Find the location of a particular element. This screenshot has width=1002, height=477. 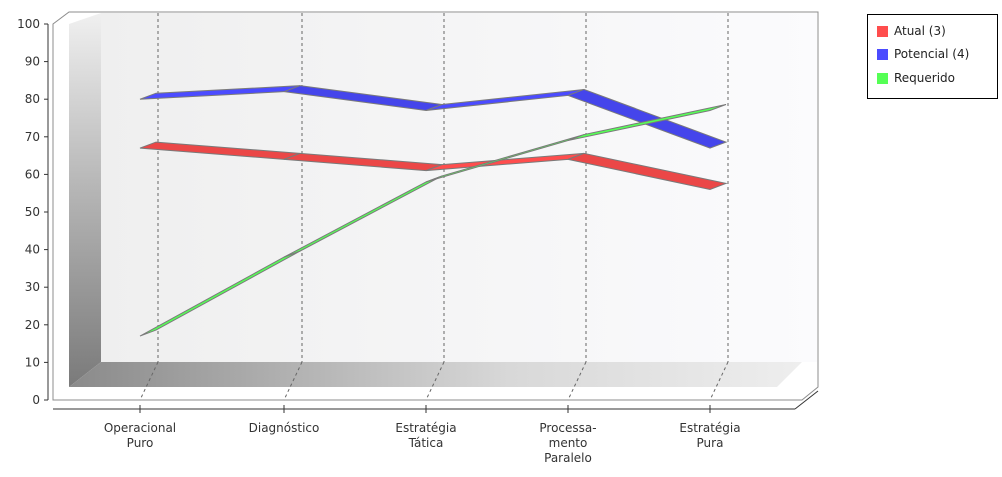

x-tick-label: Puro is located at coordinates (140, 443).